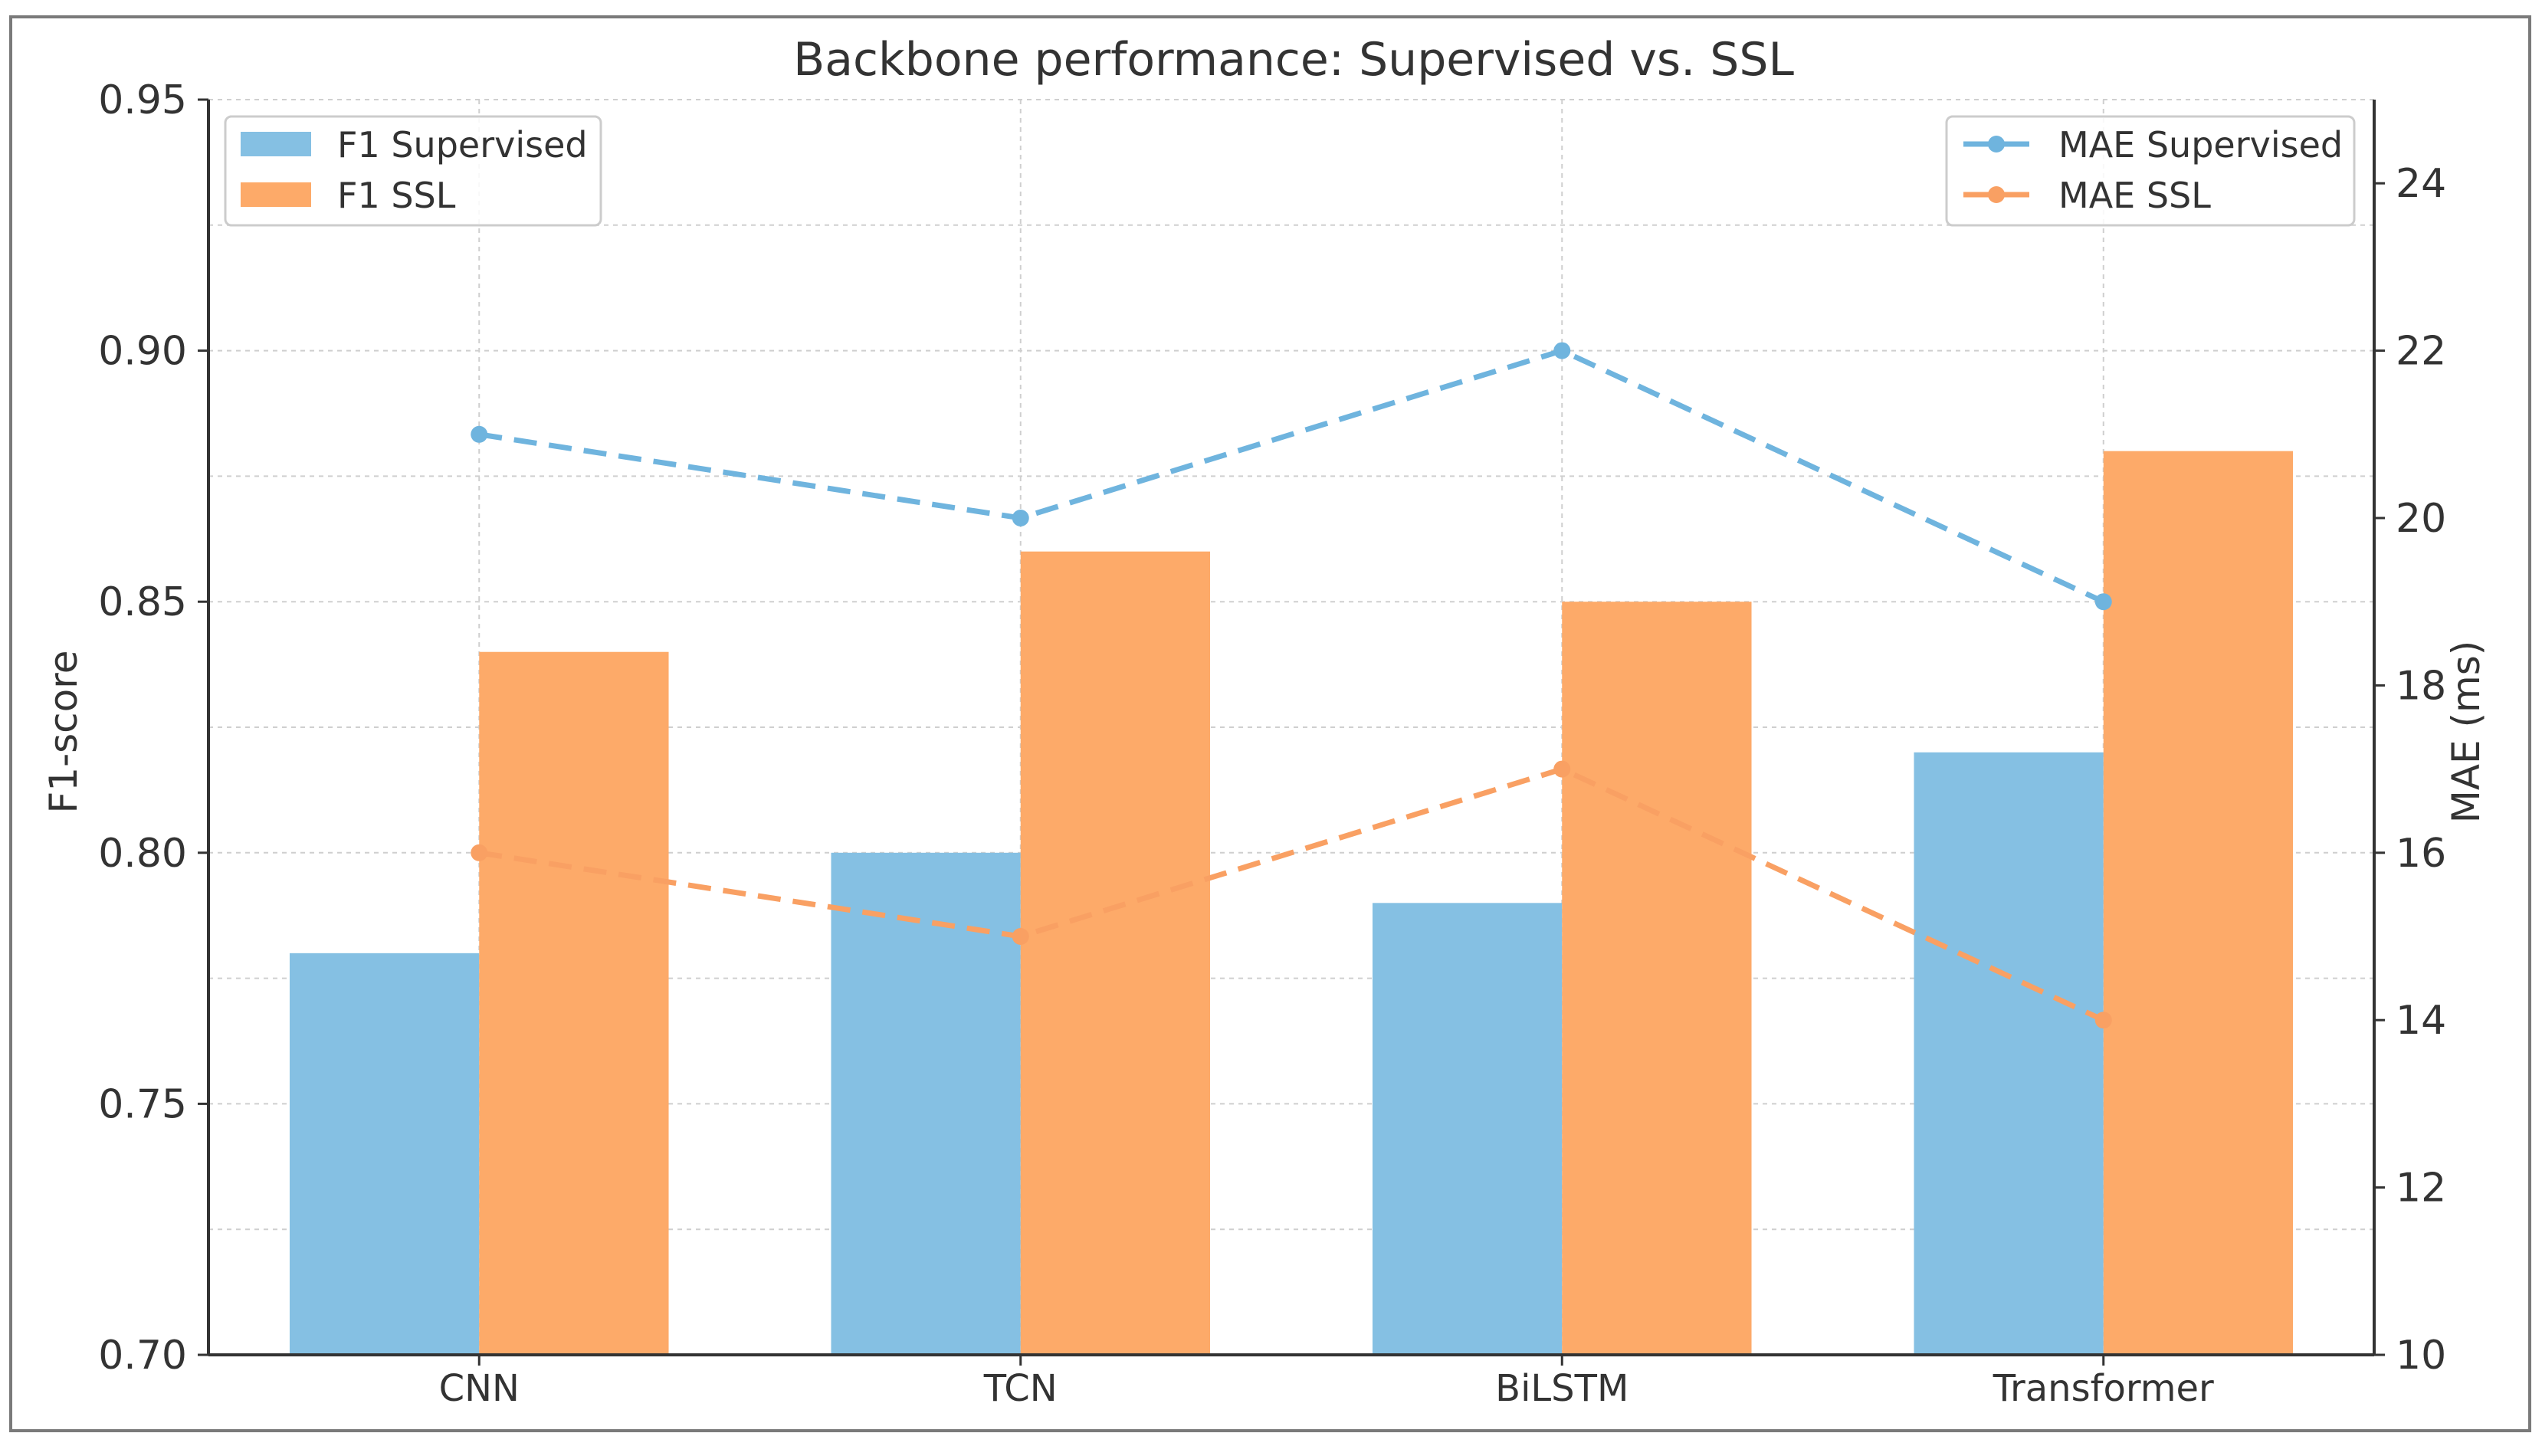 The height and width of the screenshot is (1456, 2542). What do you see at coordinates (1562, 769) in the screenshot?
I see `point-mae-ssl-bilstm` at bounding box center [1562, 769].